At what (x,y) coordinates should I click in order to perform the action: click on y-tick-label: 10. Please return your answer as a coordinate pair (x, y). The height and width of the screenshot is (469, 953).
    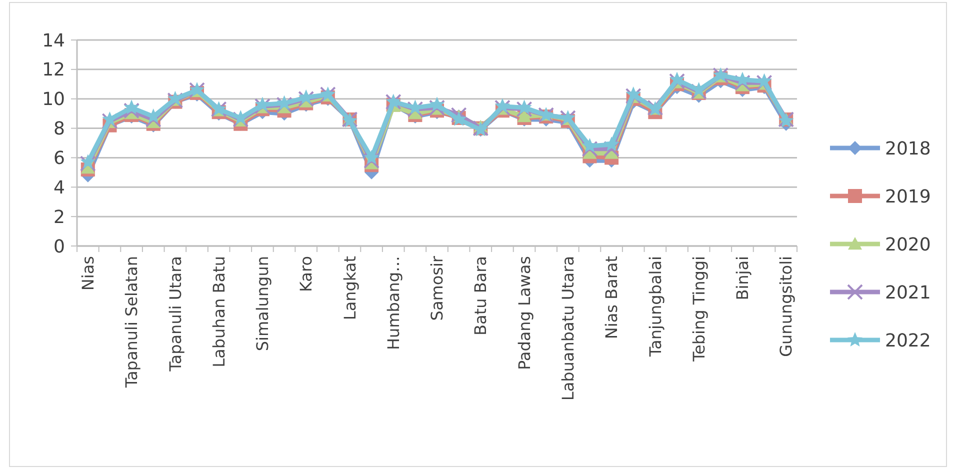
    Looking at the image, I should click on (53, 99).